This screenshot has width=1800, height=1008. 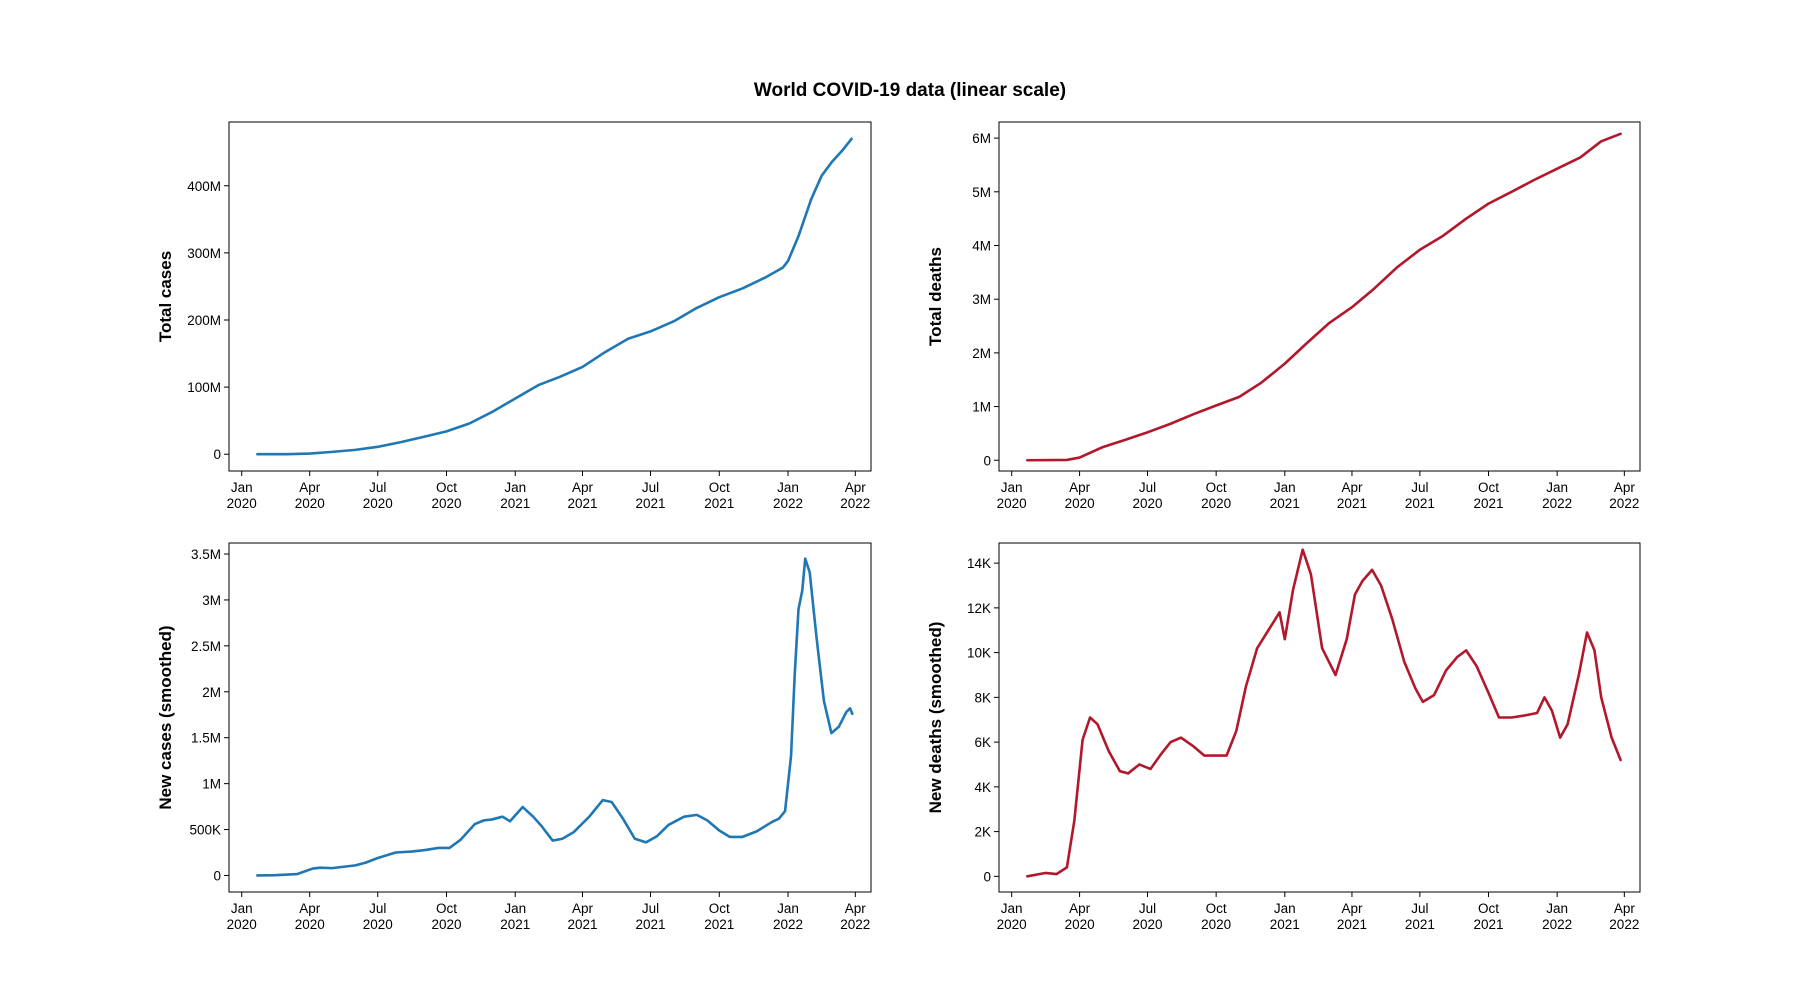 I want to click on chart-top-right-frame, so click(x=1319, y=296).